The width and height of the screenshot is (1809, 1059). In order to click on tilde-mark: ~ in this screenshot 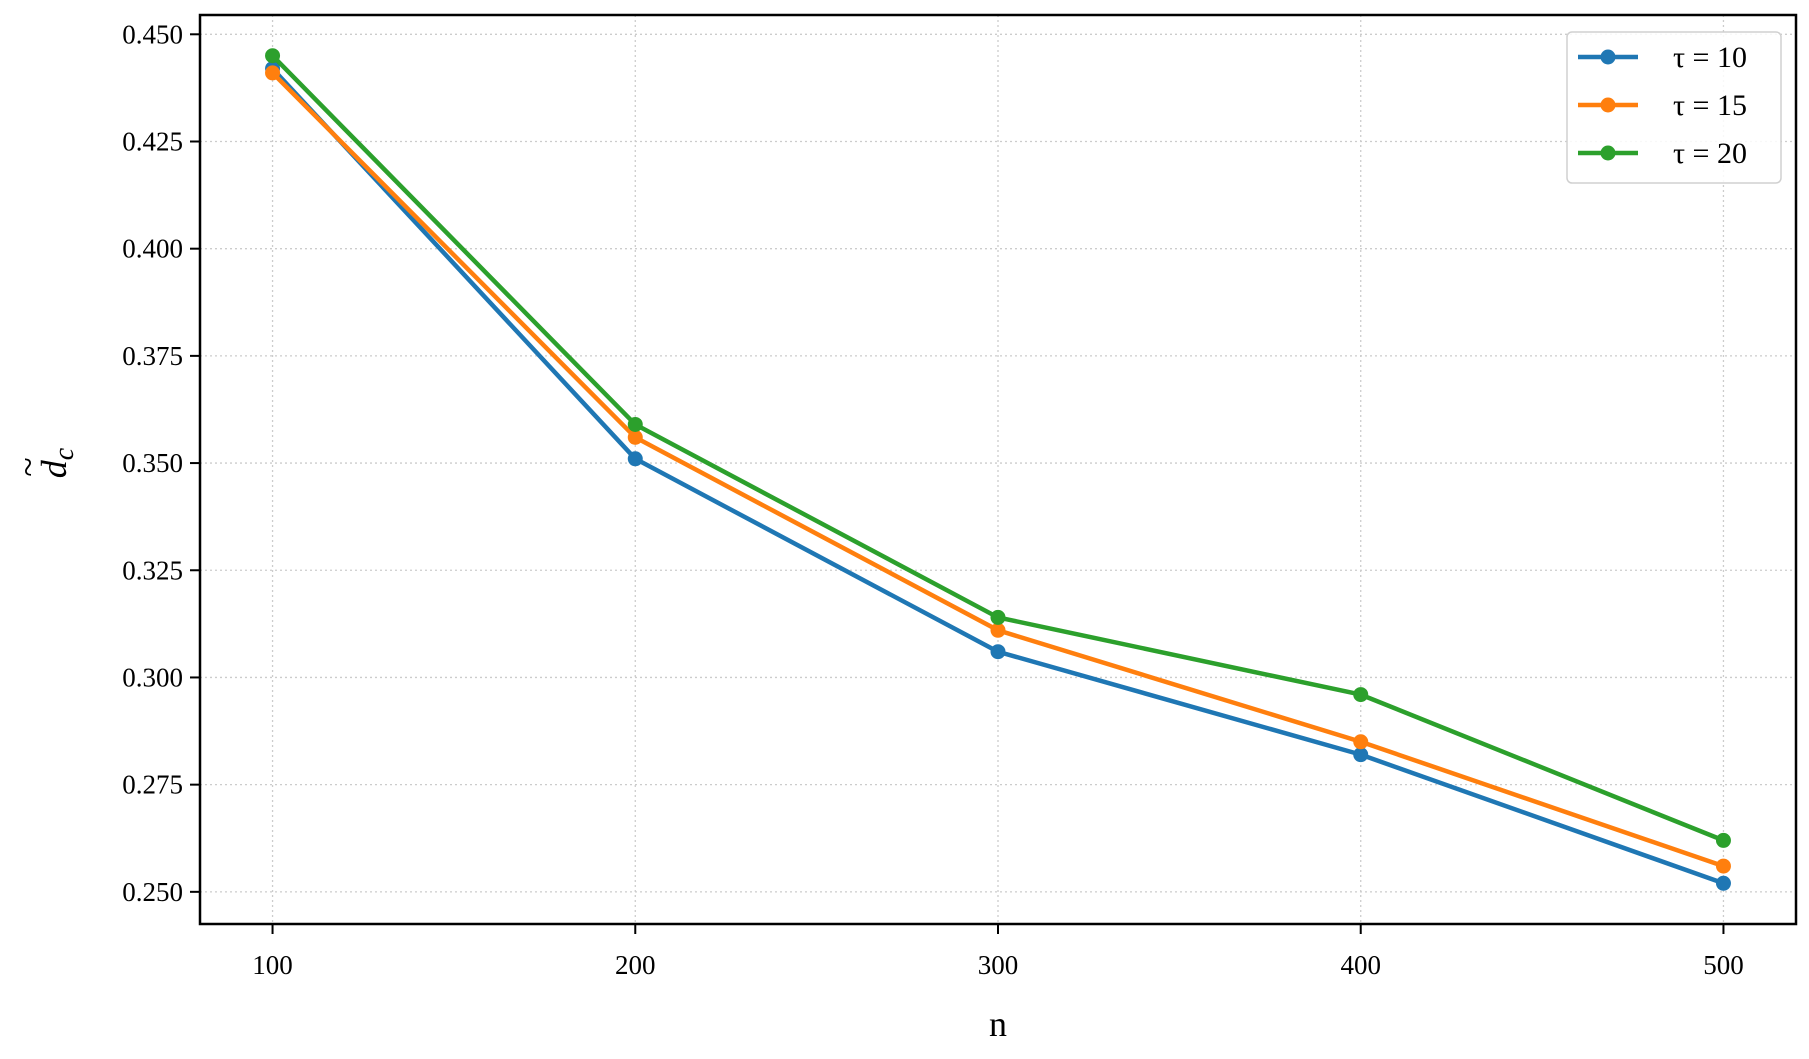, I will do `click(28, 466)`.